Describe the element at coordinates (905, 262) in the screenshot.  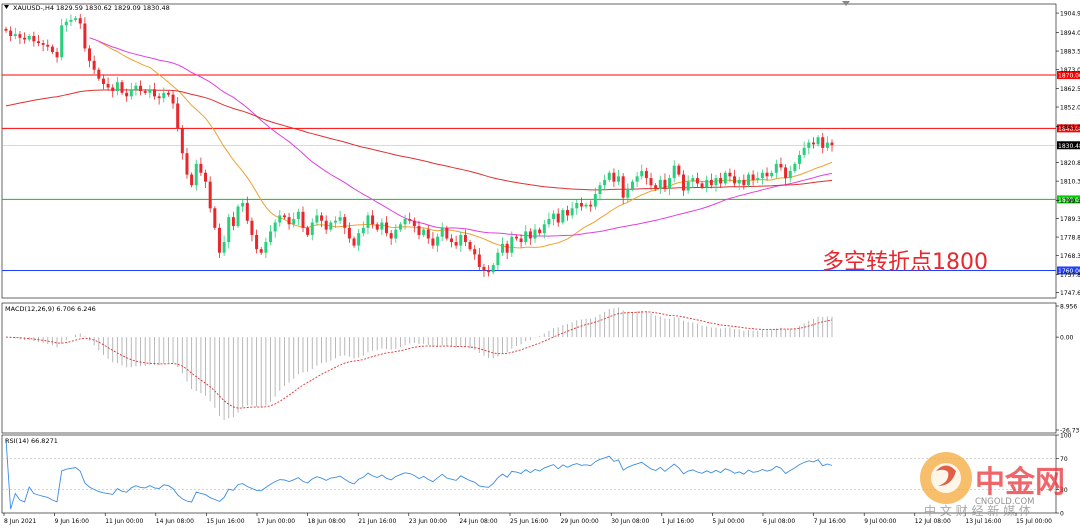
I see `annotation-text: 多空转折点1800` at that location.